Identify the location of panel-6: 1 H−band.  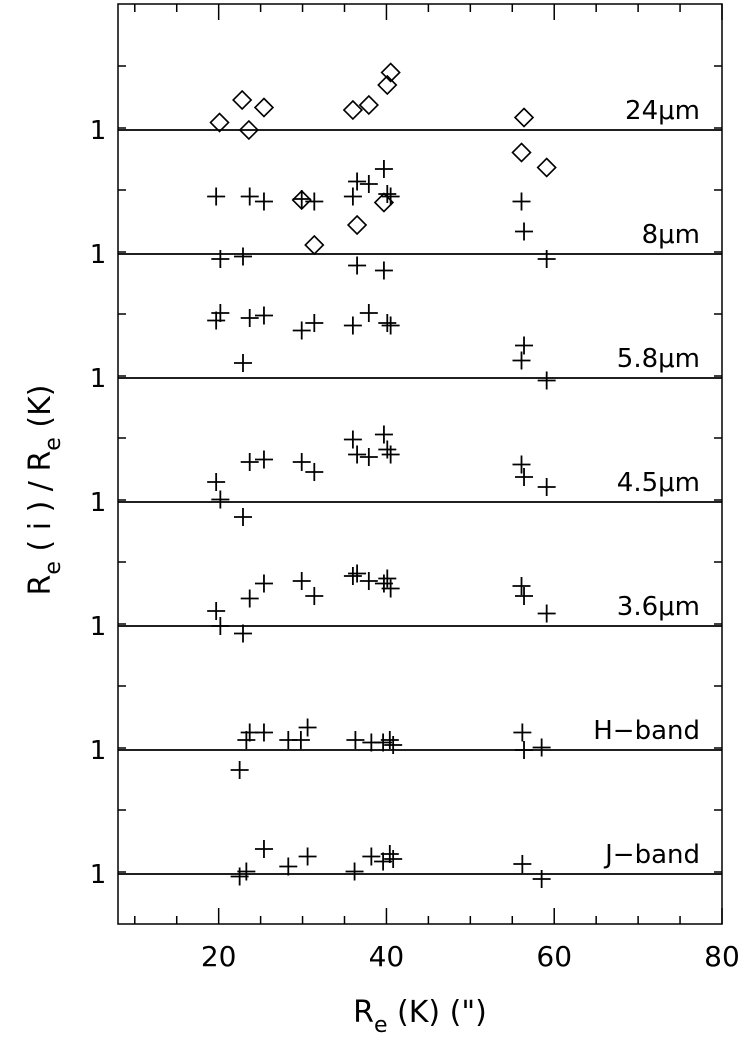
(406, 747).